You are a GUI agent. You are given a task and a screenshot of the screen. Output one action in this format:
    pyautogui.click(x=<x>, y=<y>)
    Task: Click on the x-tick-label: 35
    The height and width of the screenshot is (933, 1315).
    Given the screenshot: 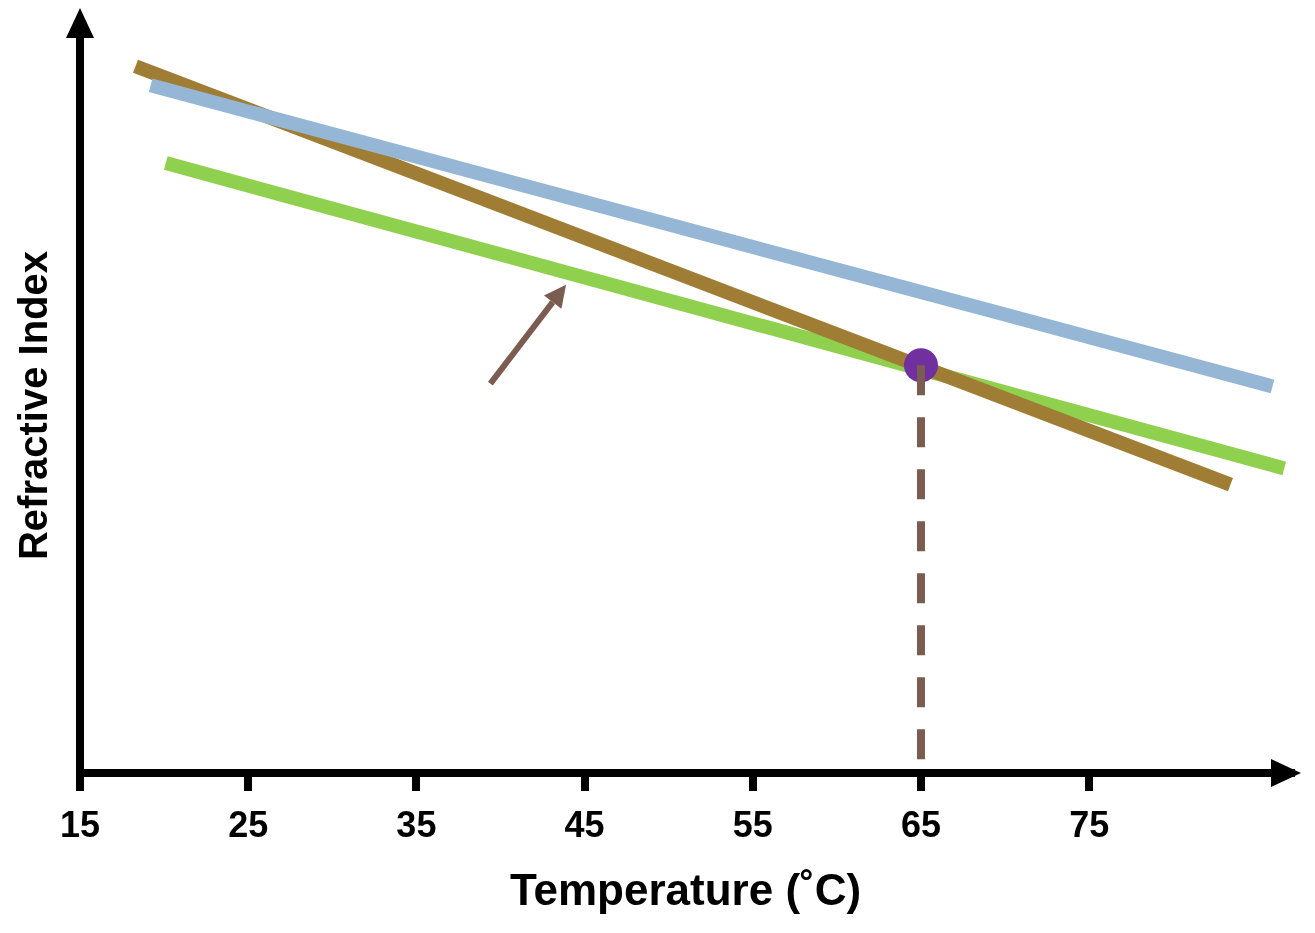 What is the action you would take?
    pyautogui.click(x=416, y=824)
    